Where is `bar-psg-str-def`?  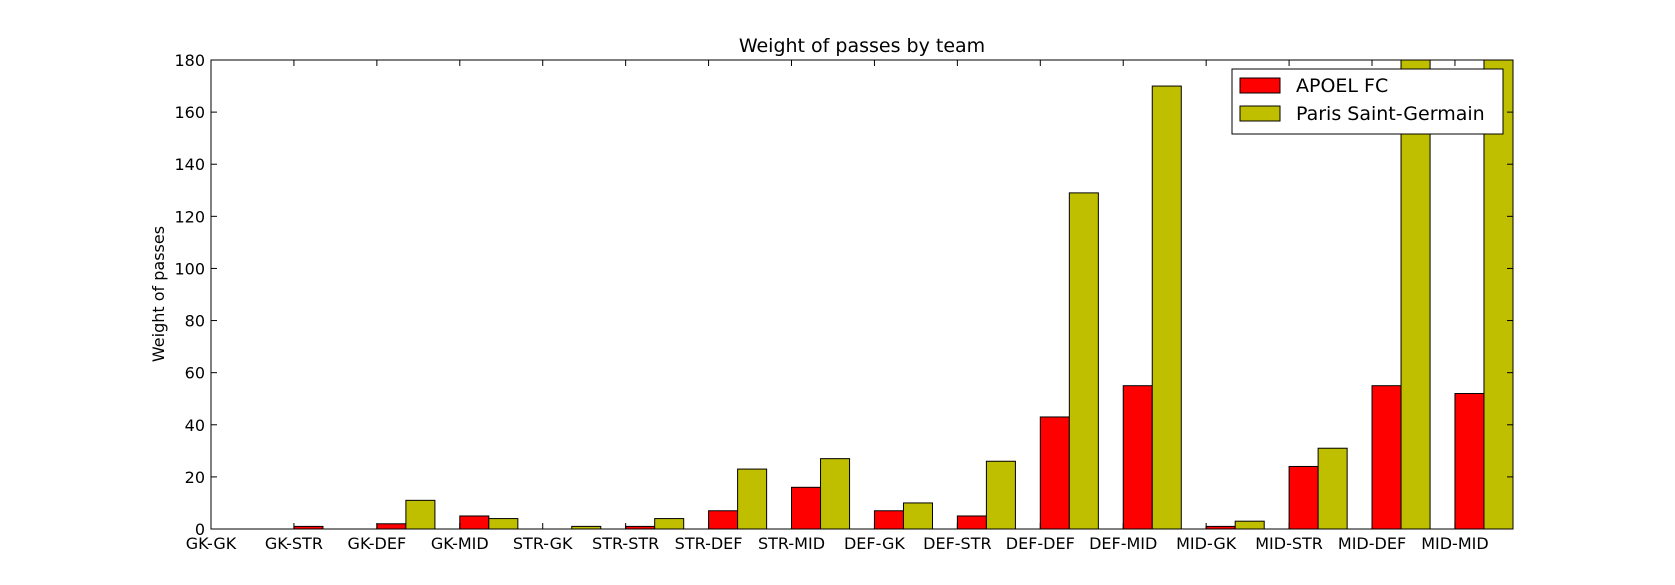
bar-psg-str-def is located at coordinates (752, 498).